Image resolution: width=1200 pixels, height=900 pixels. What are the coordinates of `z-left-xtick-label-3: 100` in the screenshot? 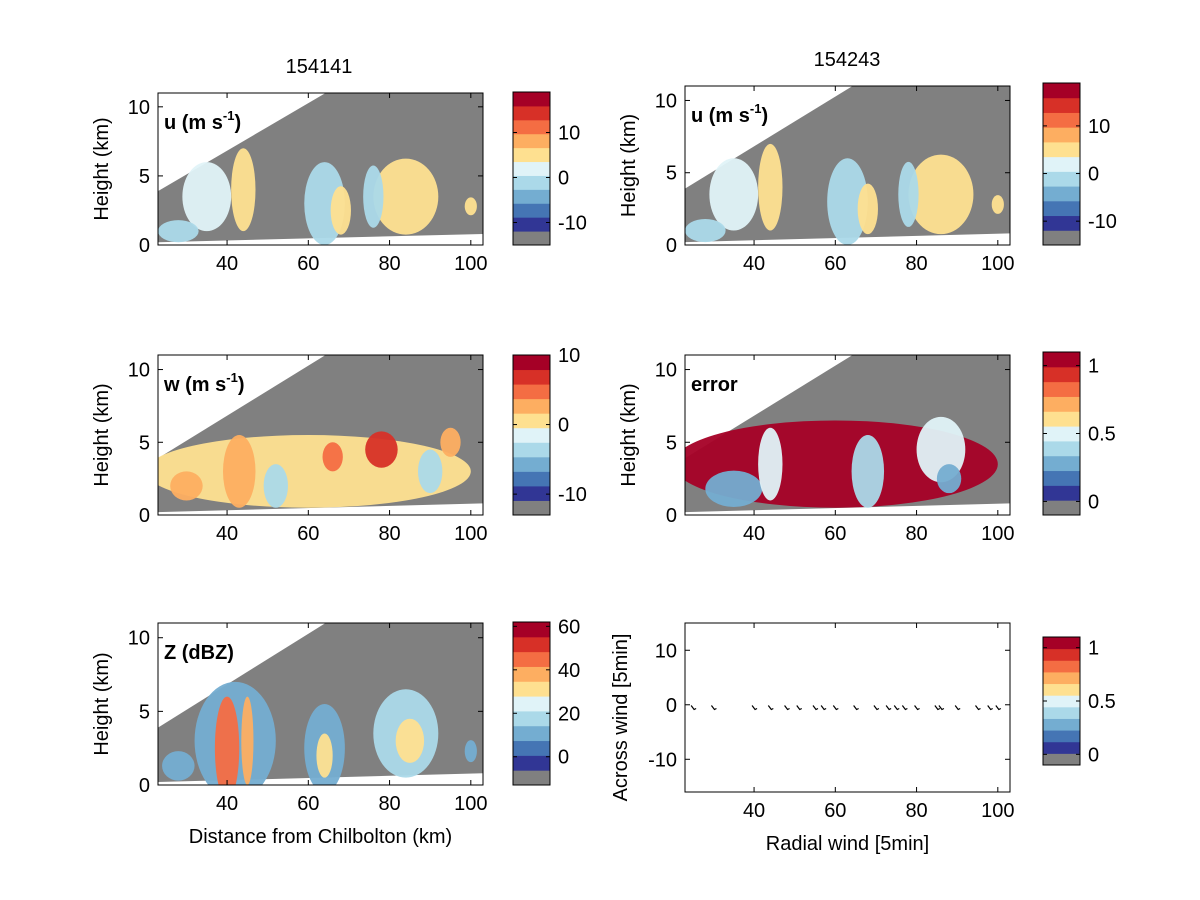 It's located at (470, 804).